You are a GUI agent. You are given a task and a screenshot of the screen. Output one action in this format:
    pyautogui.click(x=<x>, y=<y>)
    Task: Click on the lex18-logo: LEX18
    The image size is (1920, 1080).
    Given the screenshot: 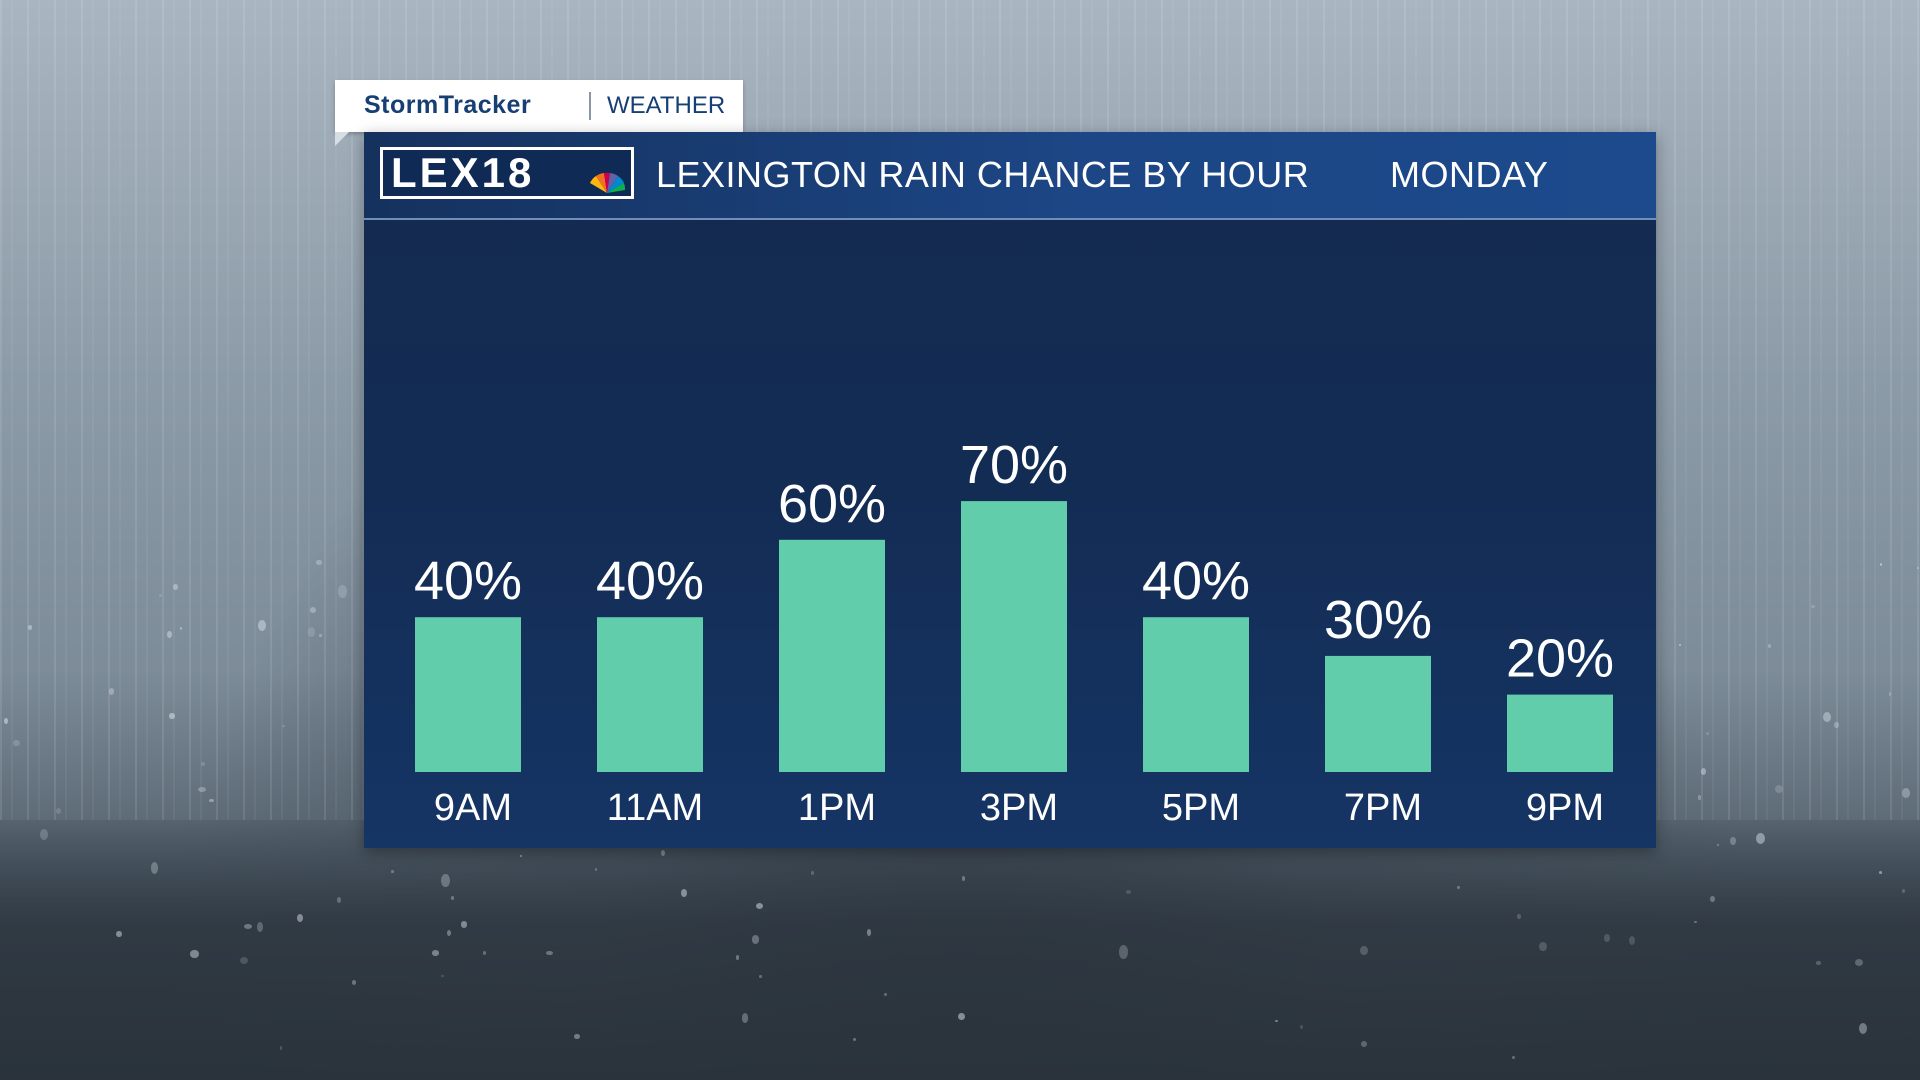 What is the action you would take?
    pyautogui.click(x=507, y=173)
    